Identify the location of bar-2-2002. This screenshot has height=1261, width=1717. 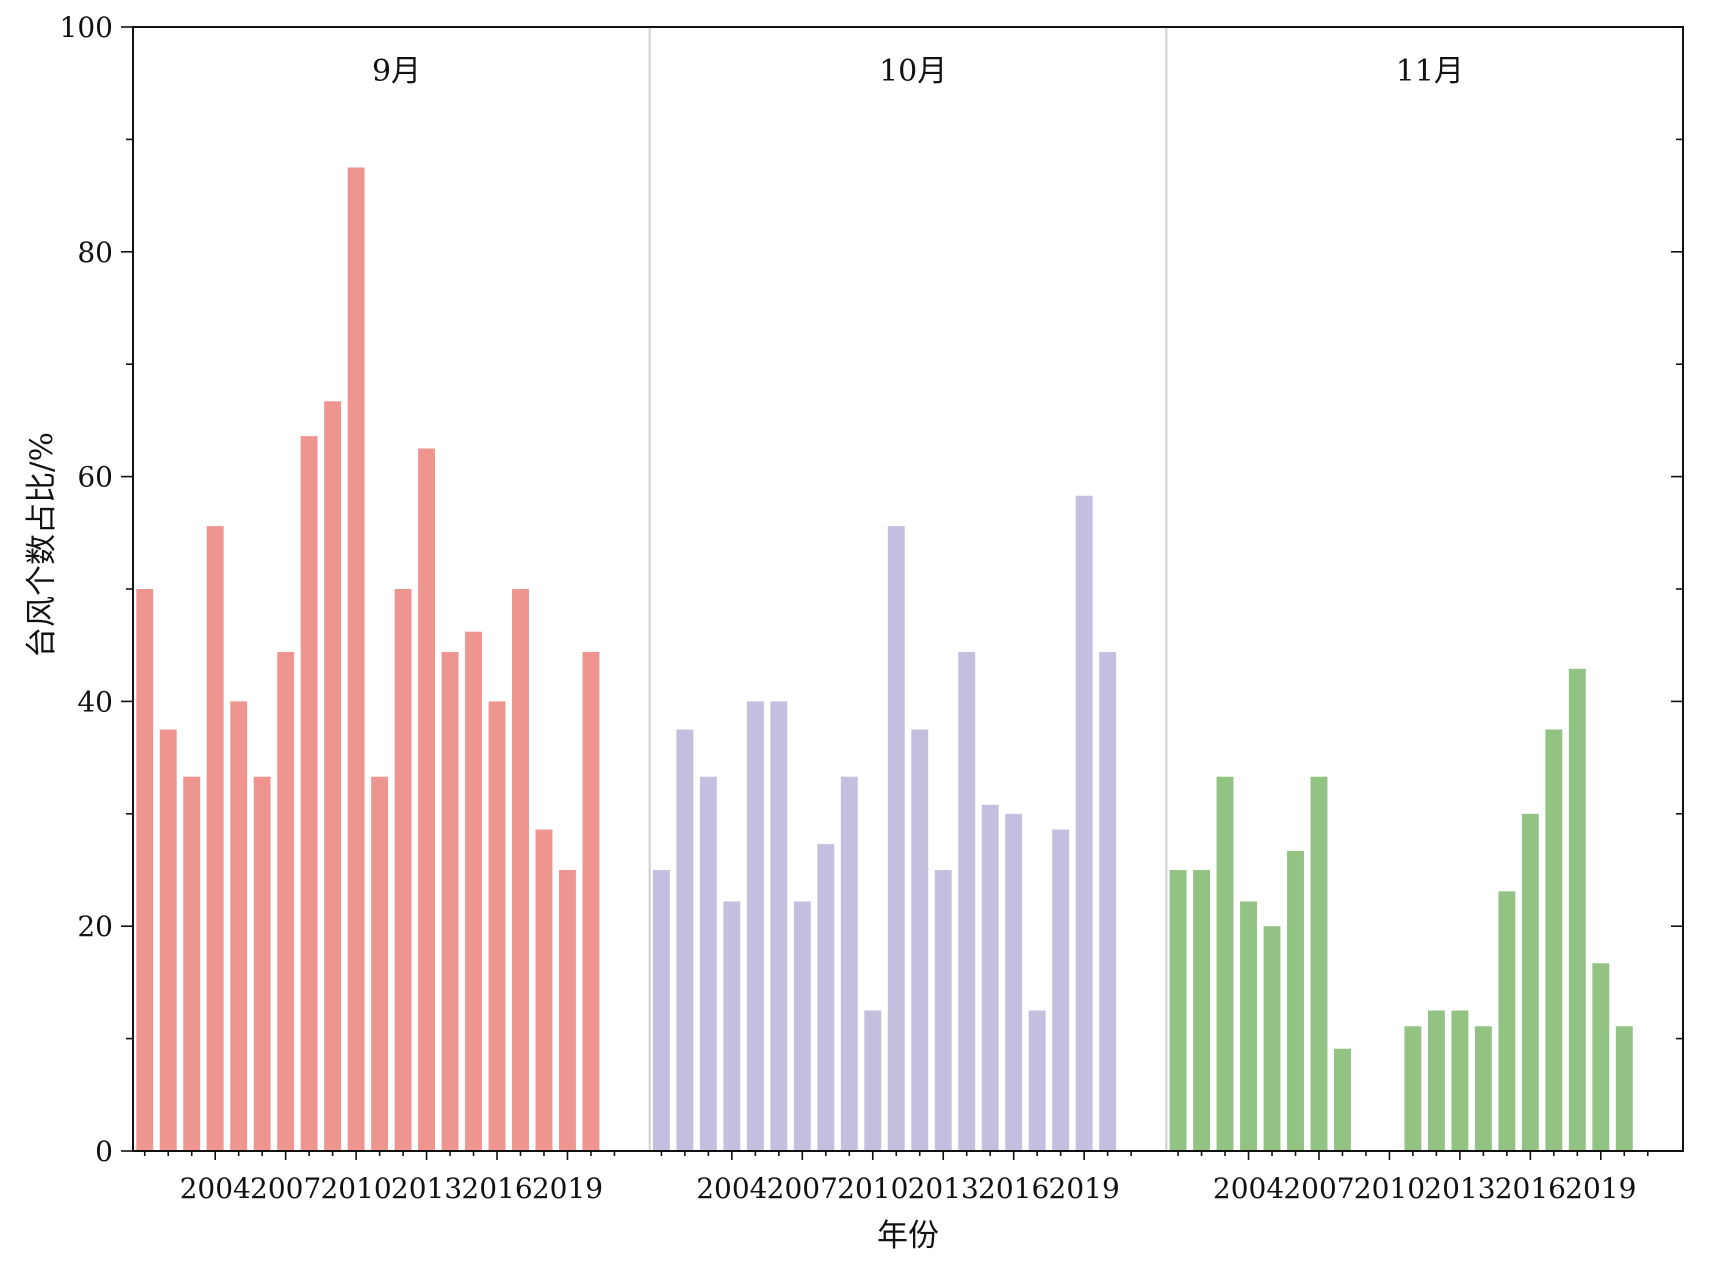
(685, 940).